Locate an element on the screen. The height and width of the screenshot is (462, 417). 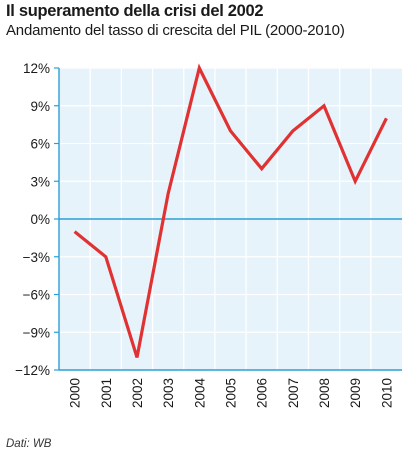
y-tick-label: −12% is located at coordinates (32, 370).